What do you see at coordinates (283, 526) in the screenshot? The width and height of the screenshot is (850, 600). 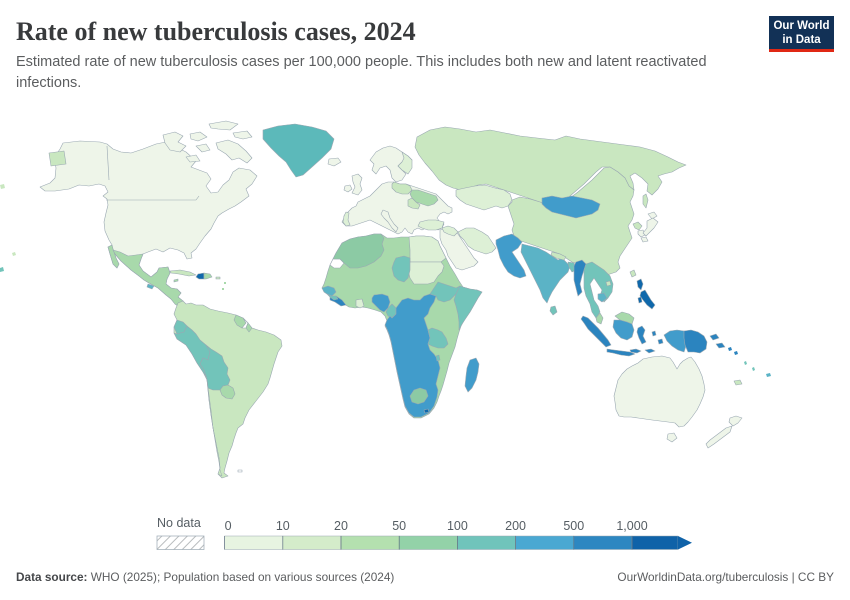 I see `svg-text: 10` at bounding box center [283, 526].